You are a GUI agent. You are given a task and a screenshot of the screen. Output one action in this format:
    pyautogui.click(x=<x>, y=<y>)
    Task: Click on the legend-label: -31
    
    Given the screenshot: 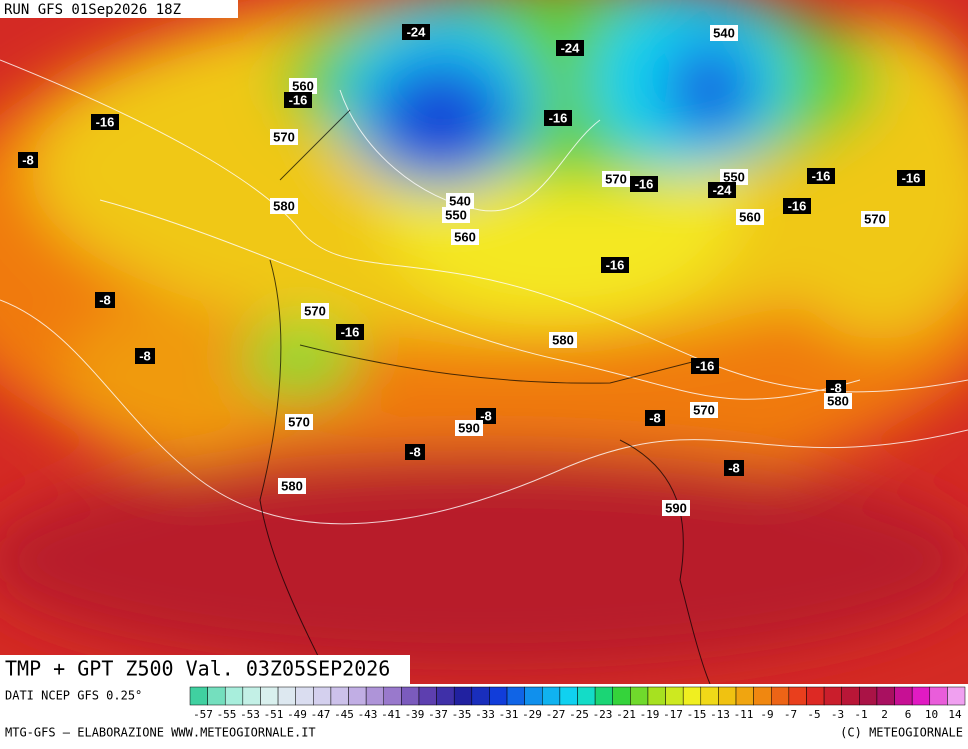 What is the action you would take?
    pyautogui.click(x=509, y=714)
    